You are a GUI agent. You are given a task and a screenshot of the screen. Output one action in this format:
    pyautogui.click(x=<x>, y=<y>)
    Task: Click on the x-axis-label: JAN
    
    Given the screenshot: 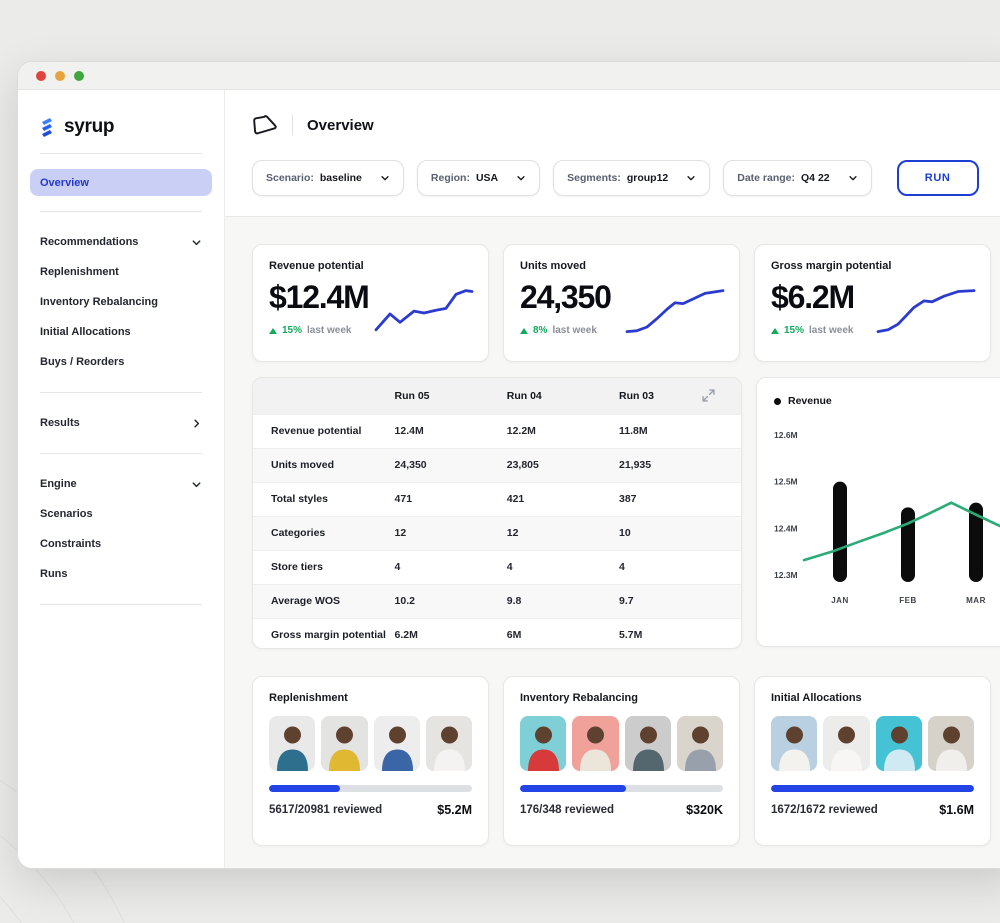 What is the action you would take?
    pyautogui.click(x=840, y=600)
    